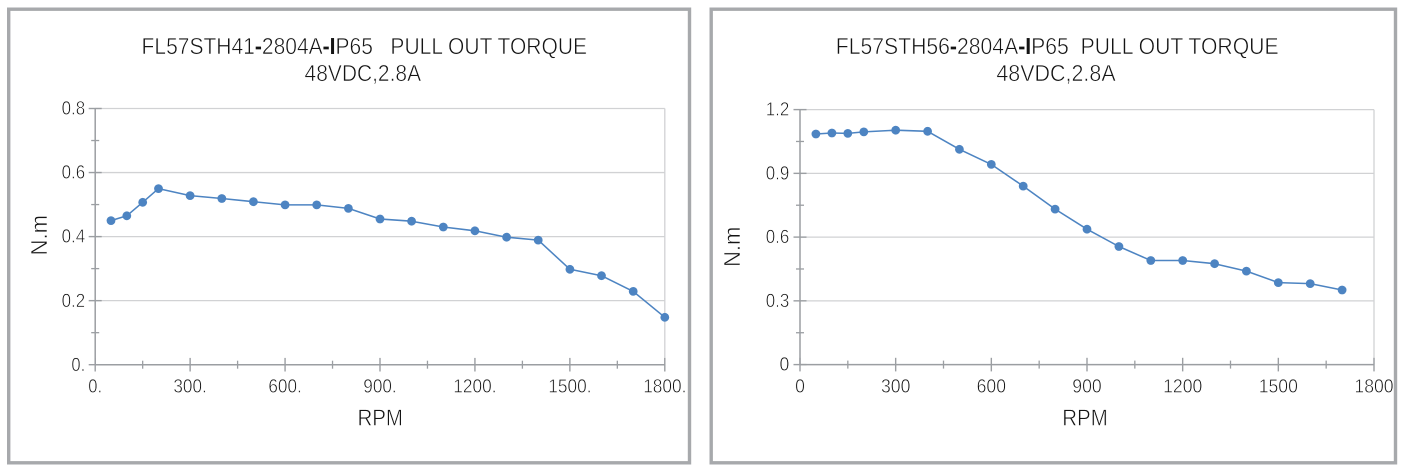 Image resolution: width=1404 pixels, height=471 pixels. Describe the element at coordinates (1373, 386) in the screenshot. I see `svg-text: 1800` at that location.